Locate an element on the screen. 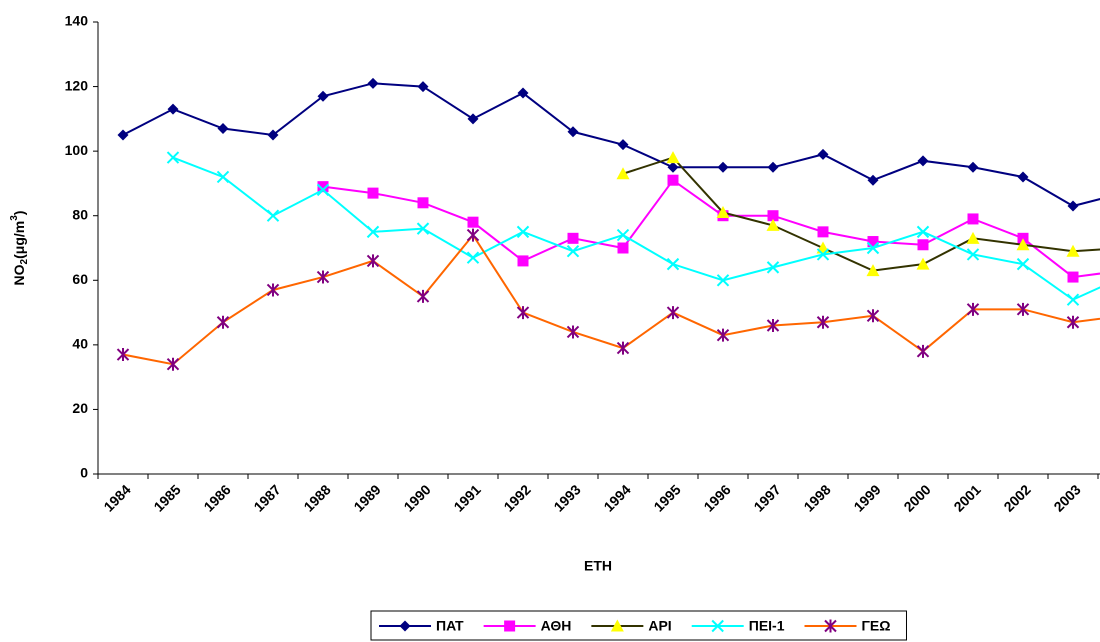 Image resolution: width=1100 pixels, height=642 pixels. x-tick-label: 2003 is located at coordinates (1066, 497).